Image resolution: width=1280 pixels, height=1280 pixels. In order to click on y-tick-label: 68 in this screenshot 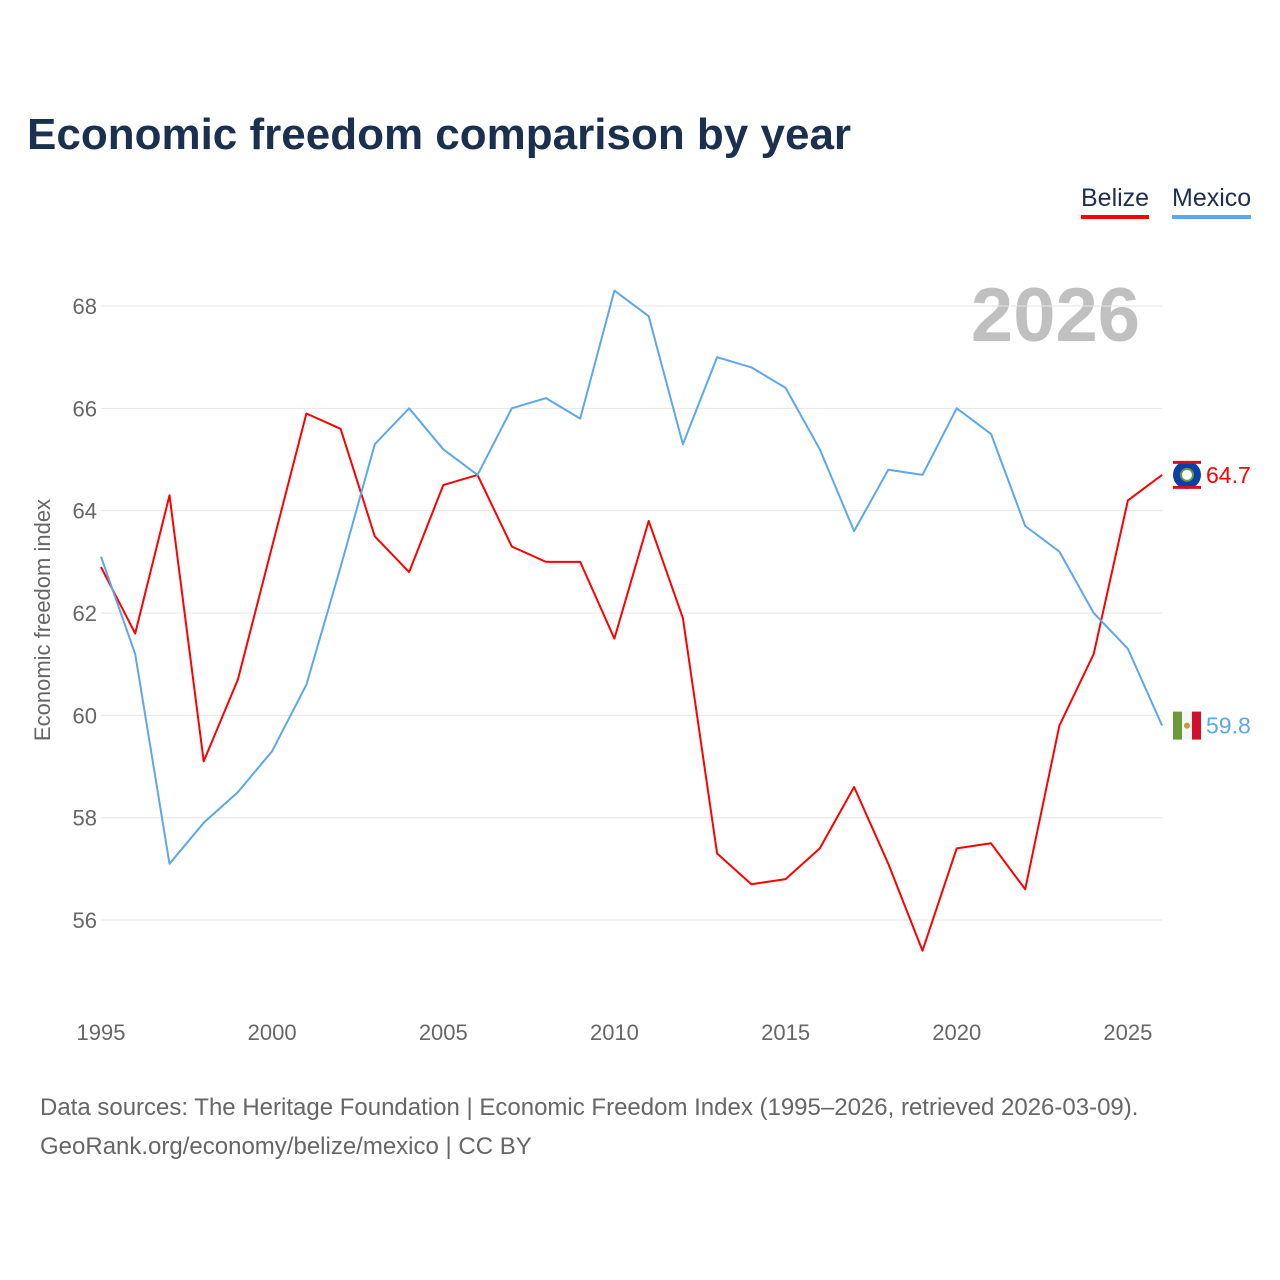, I will do `click(85, 306)`.